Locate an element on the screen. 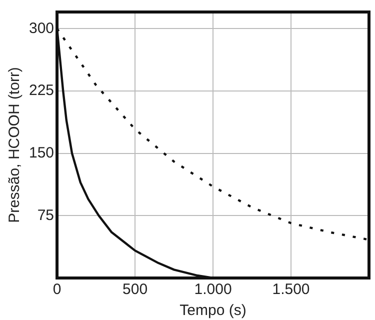 This screenshot has width=375, height=320. x-tick-label: 500 is located at coordinates (135, 289).